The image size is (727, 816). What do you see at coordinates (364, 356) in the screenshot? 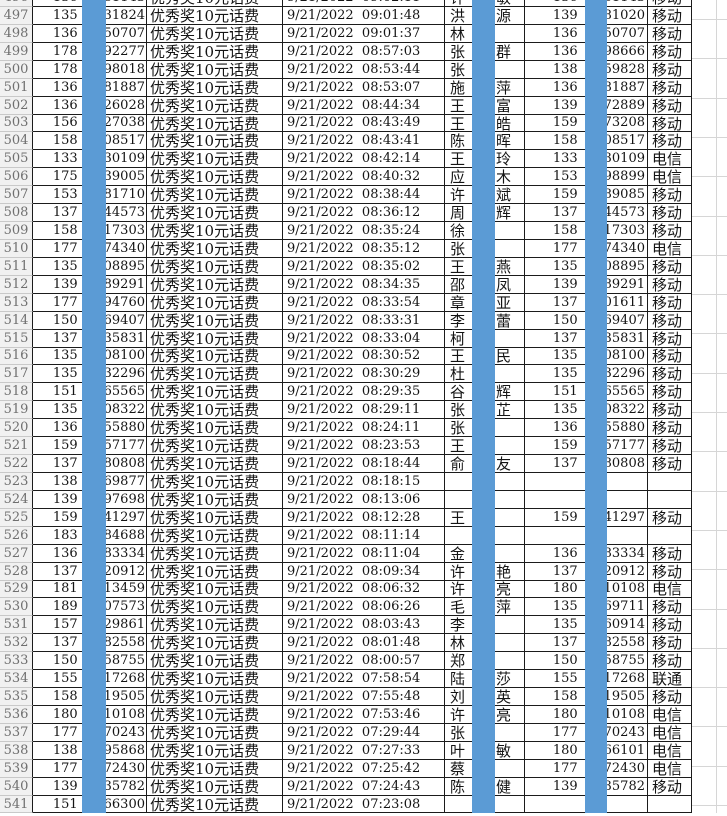
I see `cell-datetime: 9/21/2022 08:30:52` at bounding box center [364, 356].